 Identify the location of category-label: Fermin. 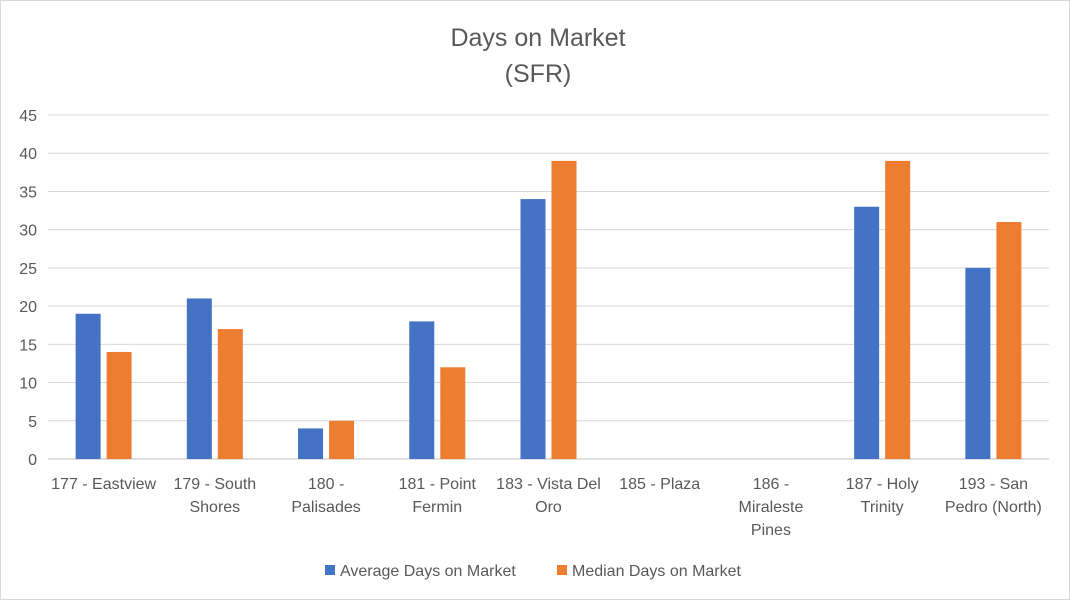
(437, 507).